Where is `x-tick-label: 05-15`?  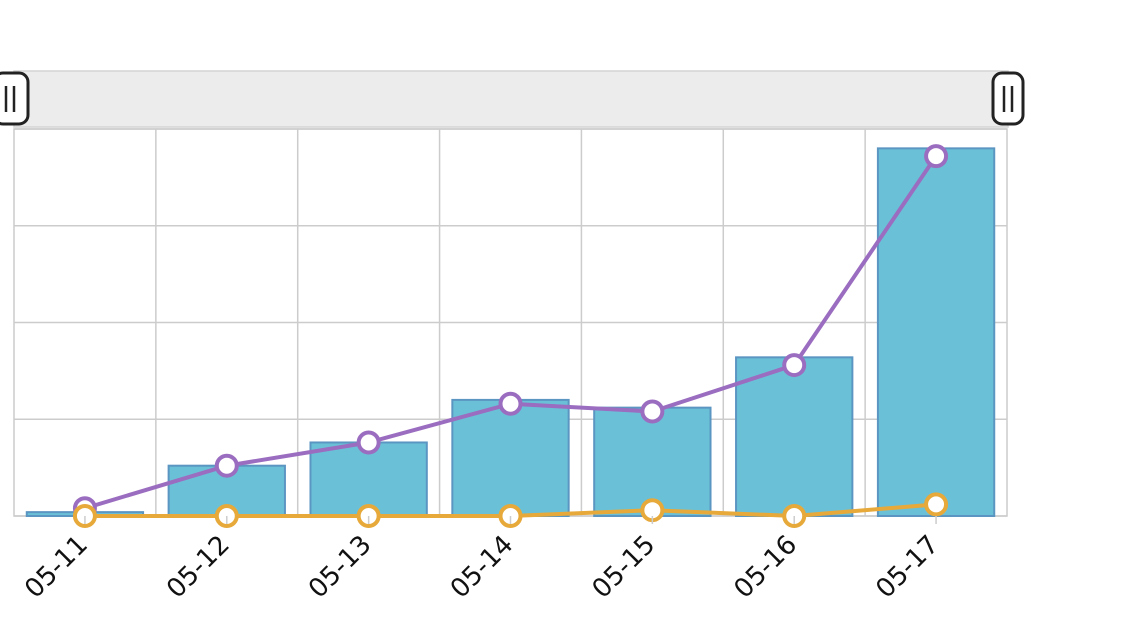
x-tick-label: 05-15 is located at coordinates (624, 567).